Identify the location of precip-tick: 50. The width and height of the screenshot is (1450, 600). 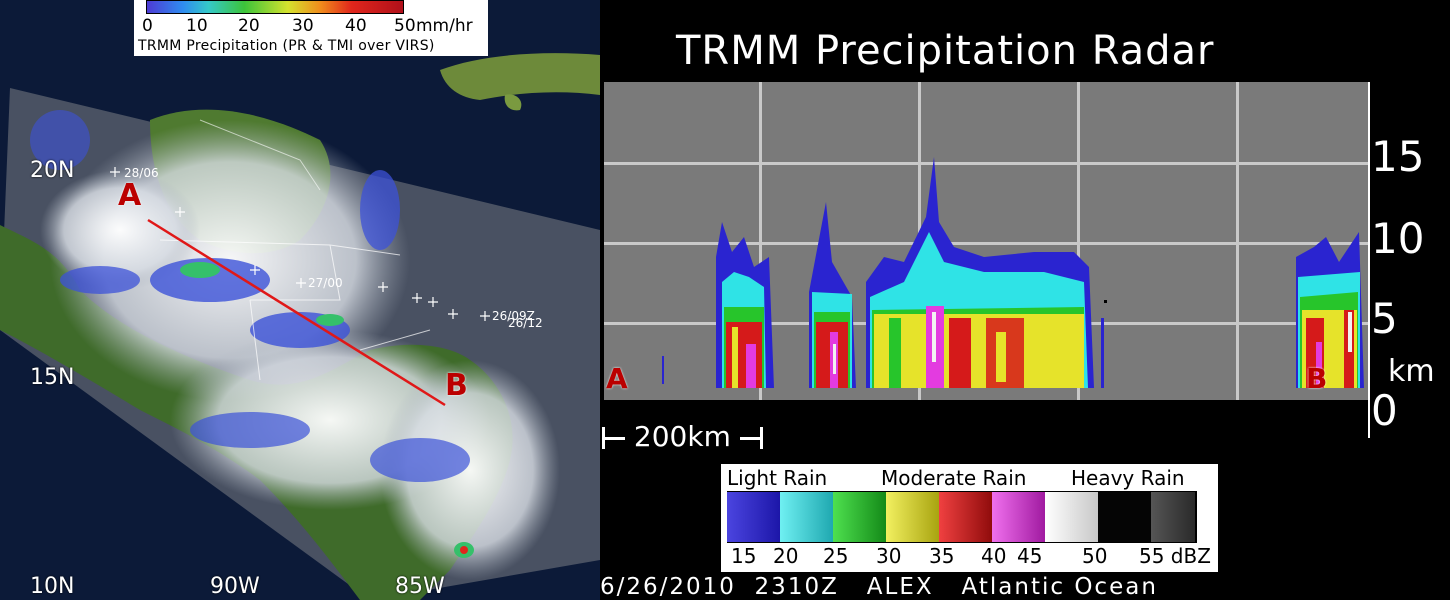
(405, 26).